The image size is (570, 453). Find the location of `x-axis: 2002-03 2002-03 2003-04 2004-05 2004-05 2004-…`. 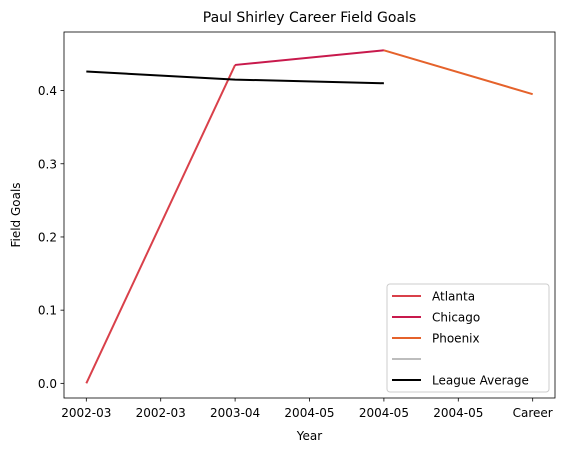

x-axis: 2002-03 2002-03 2003-04 2004-05 2004-05 2004-… is located at coordinates (307, 409).